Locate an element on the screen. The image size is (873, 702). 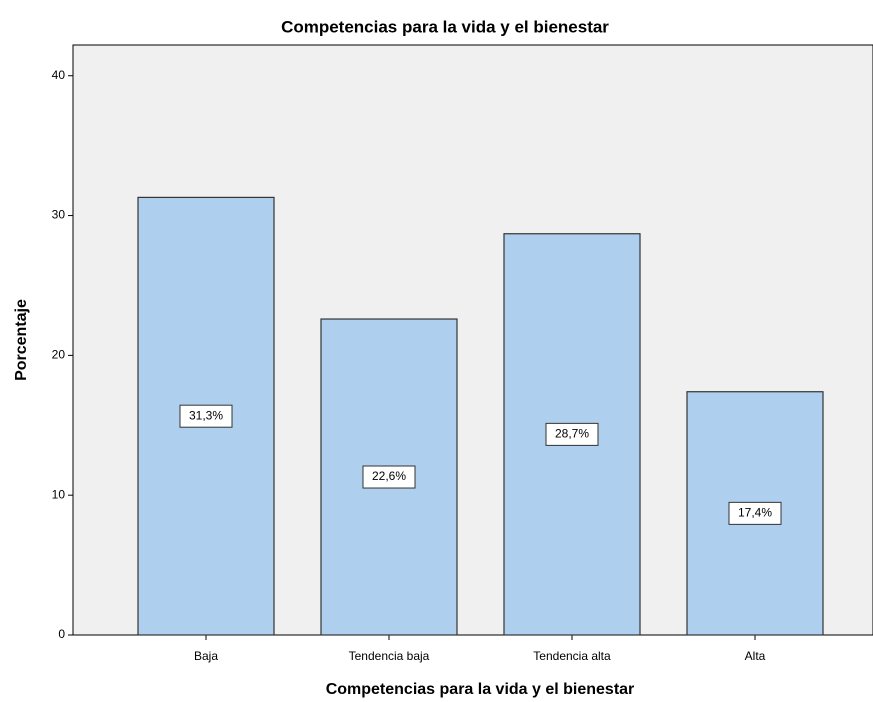
value-label: 17,4% is located at coordinates (755, 513).